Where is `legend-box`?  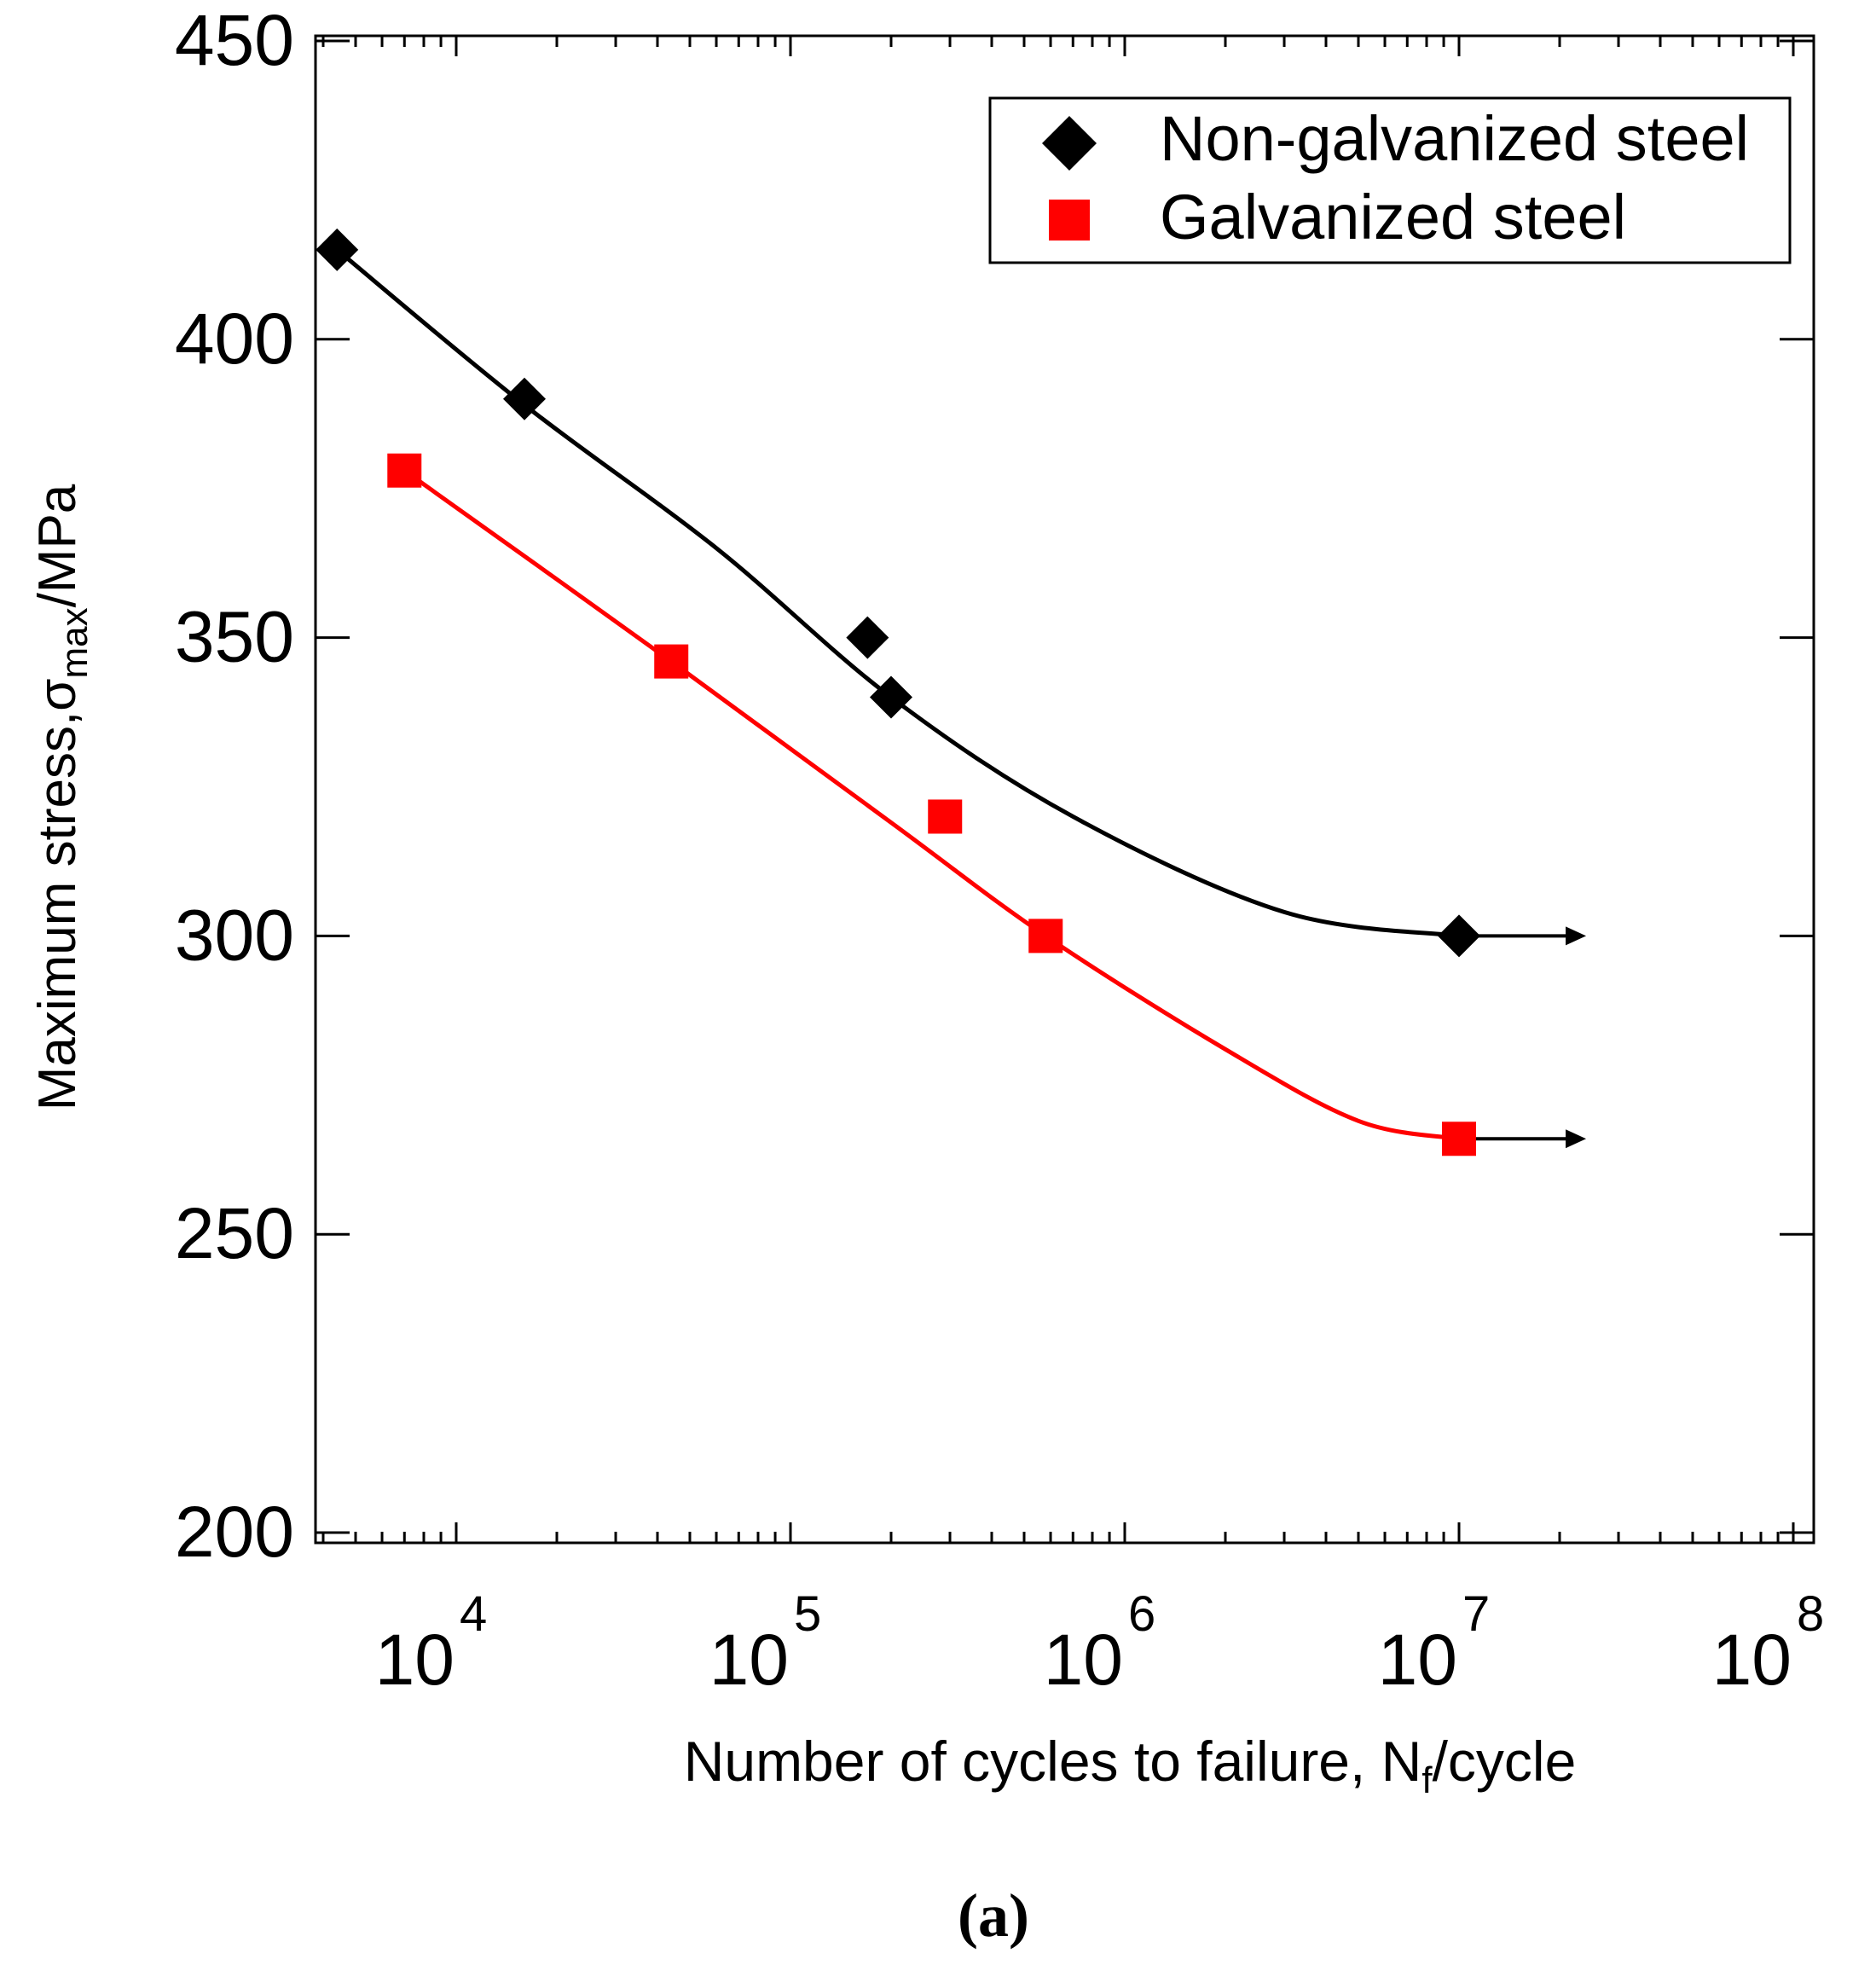 legend-box is located at coordinates (1390, 180).